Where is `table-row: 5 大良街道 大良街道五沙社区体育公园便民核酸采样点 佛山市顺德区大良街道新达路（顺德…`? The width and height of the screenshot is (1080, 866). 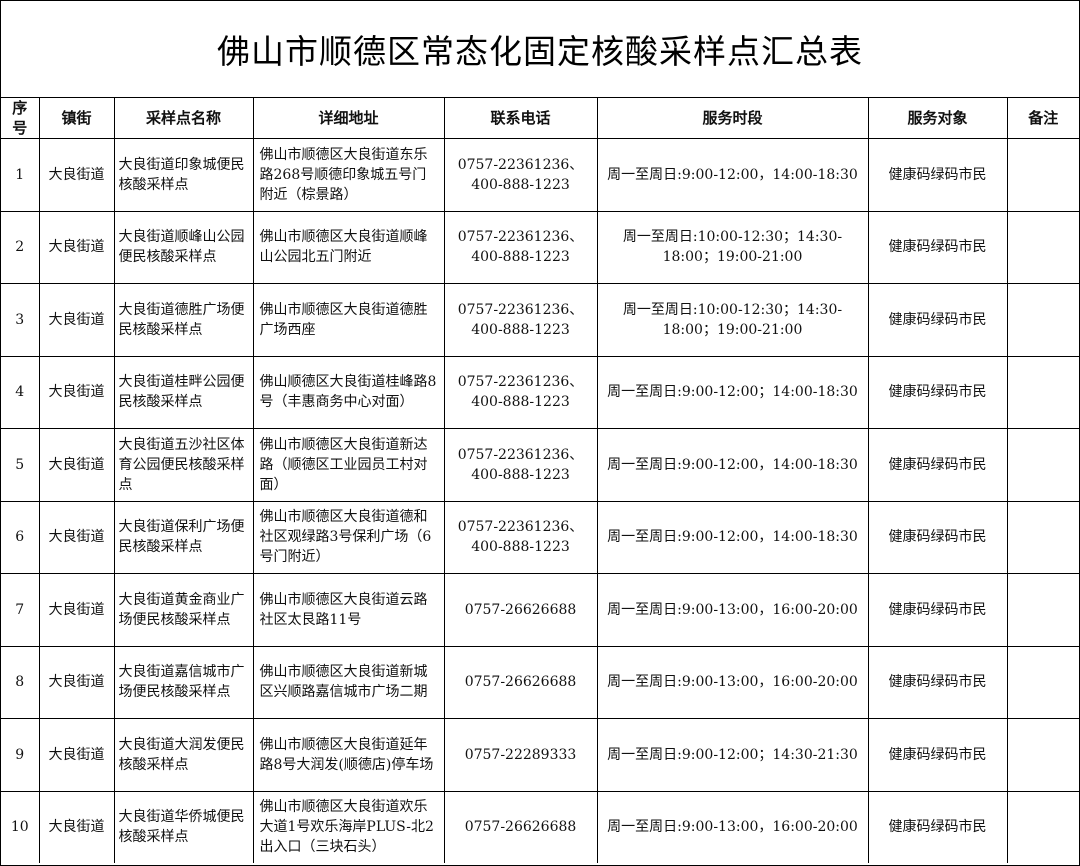
table-row: 5 大良街道 大良街道五沙社区体育公园便民核酸采样点 佛山市顺德区大良街道新达路（顺德… is located at coordinates (540, 465).